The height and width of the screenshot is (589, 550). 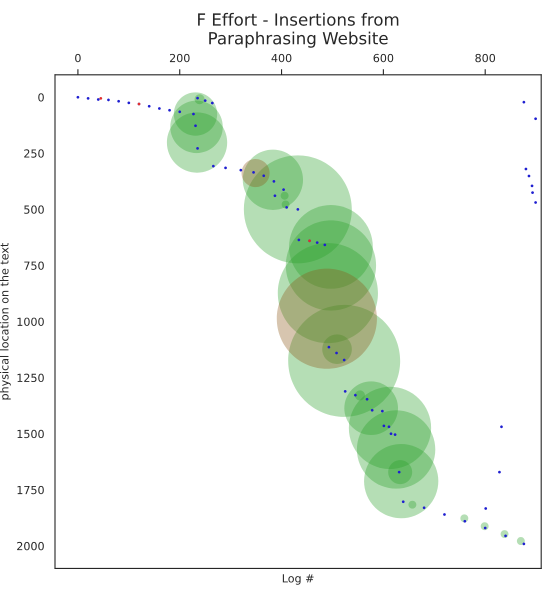 I want to click on y-tick-label: 1000, so click(x=31, y=322).